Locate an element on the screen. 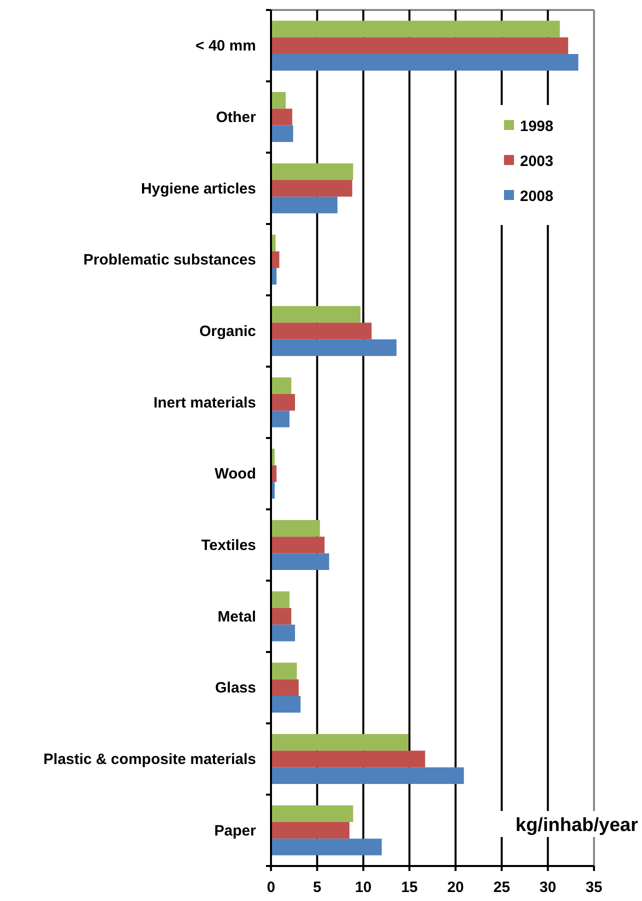 The height and width of the screenshot is (901, 642). legend-label: 2008 is located at coordinates (537, 196).